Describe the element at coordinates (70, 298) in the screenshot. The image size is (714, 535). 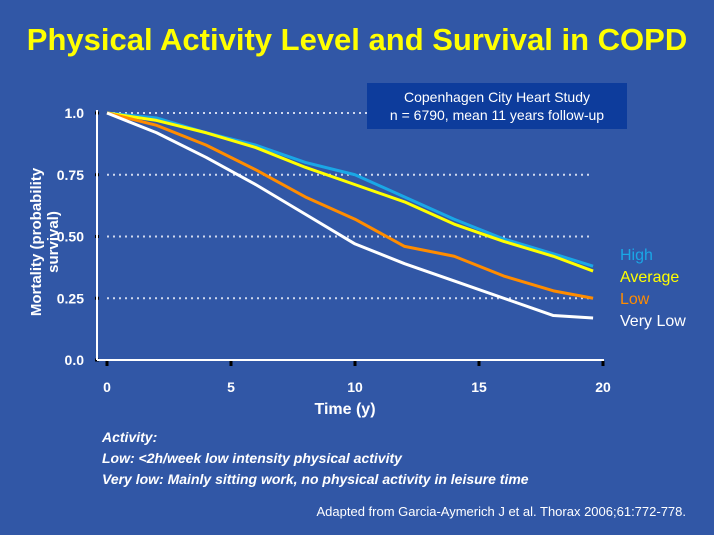
I see `y-tick-label: 0.25` at that location.